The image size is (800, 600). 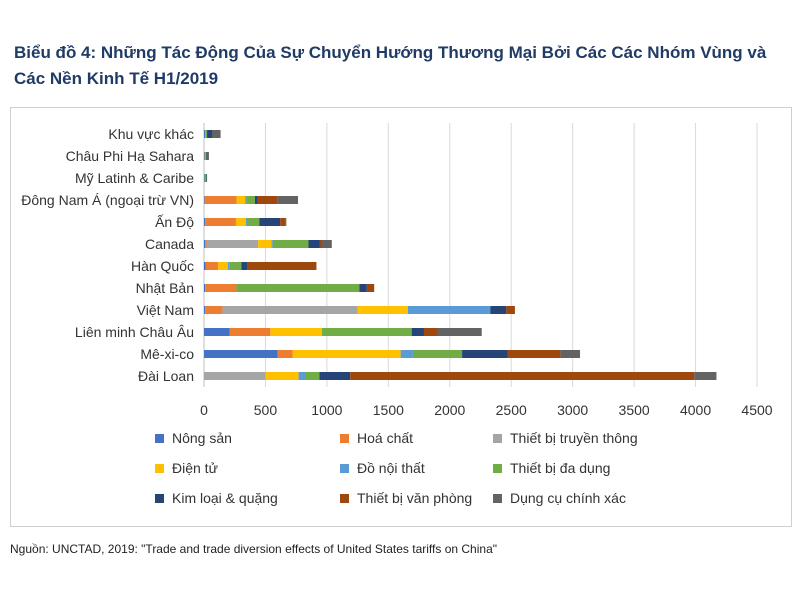 I want to click on legend-label: Kim loại & quặng, so click(x=225, y=498).